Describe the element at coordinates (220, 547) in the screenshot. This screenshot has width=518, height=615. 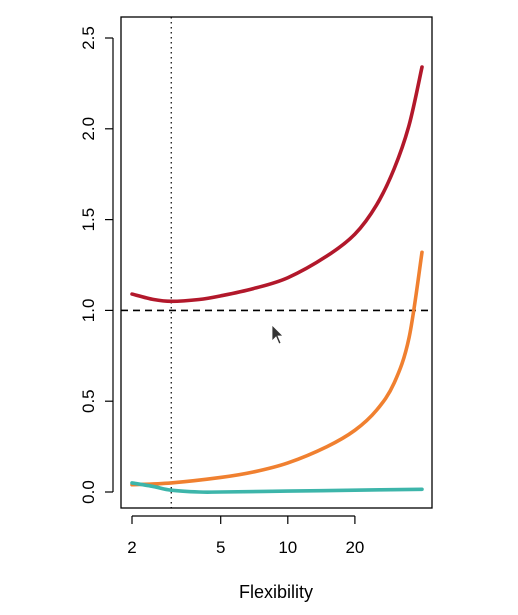
I see `x-tick-label: 5` at that location.